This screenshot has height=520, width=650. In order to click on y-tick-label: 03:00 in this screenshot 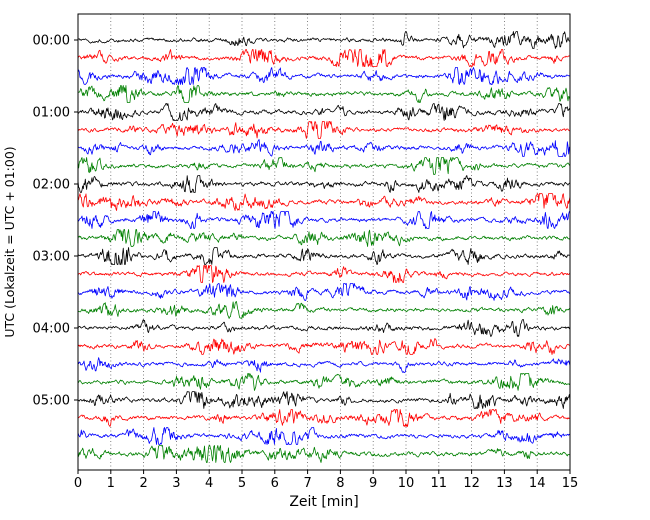, I will do `click(51, 257)`.